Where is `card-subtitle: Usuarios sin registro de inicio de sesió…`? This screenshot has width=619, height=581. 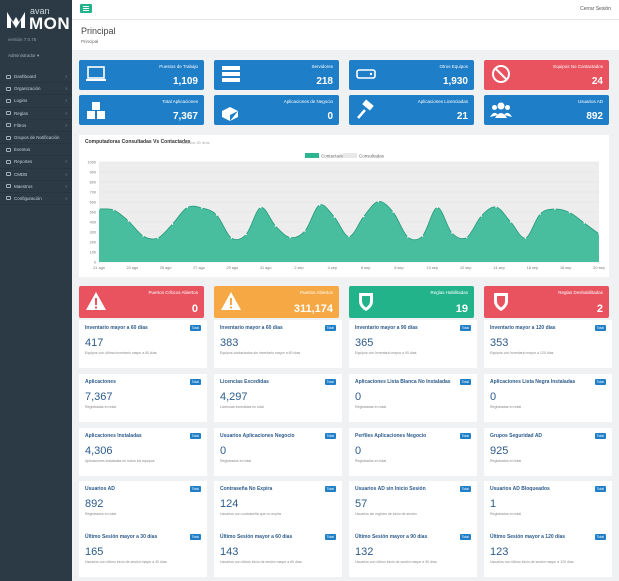 card-subtitle: Usuarios sin registro de inicio de sesió… is located at coordinates (386, 514).